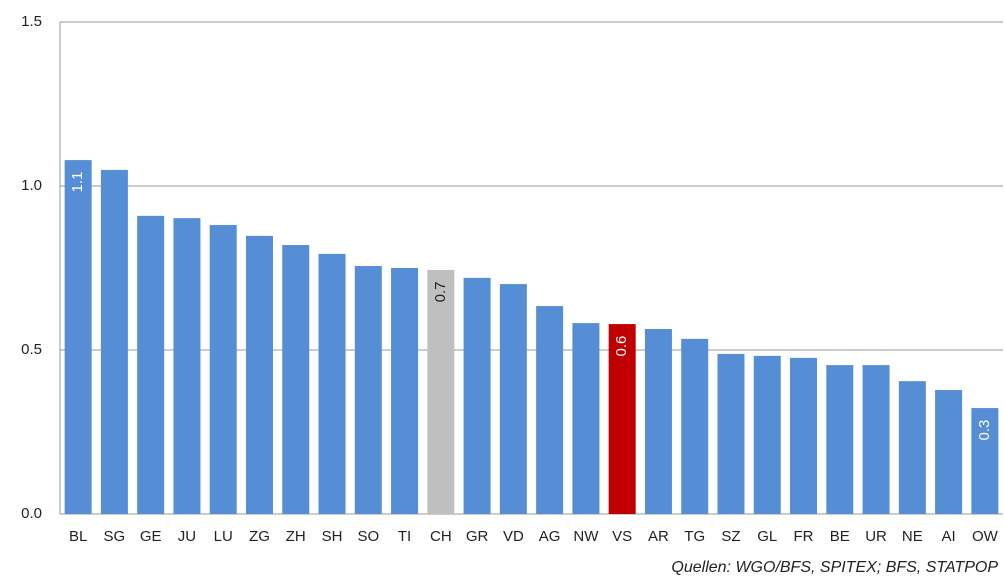 The height and width of the screenshot is (581, 1004). I want to click on x-tick-label: JU, so click(187, 536).